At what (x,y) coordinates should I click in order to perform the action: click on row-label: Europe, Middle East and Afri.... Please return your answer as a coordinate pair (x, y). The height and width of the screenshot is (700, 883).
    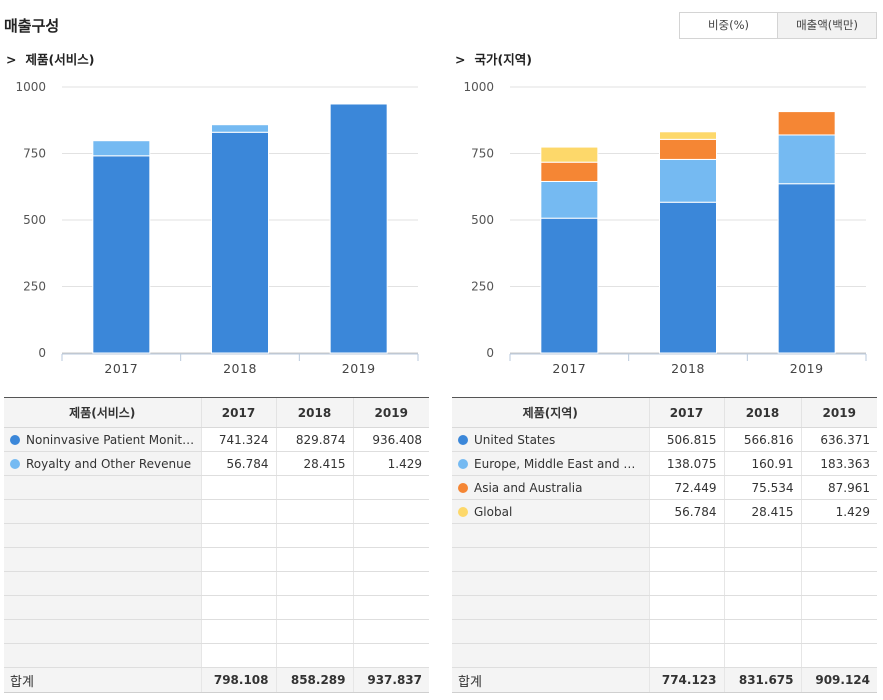
    Looking at the image, I should click on (550, 463).